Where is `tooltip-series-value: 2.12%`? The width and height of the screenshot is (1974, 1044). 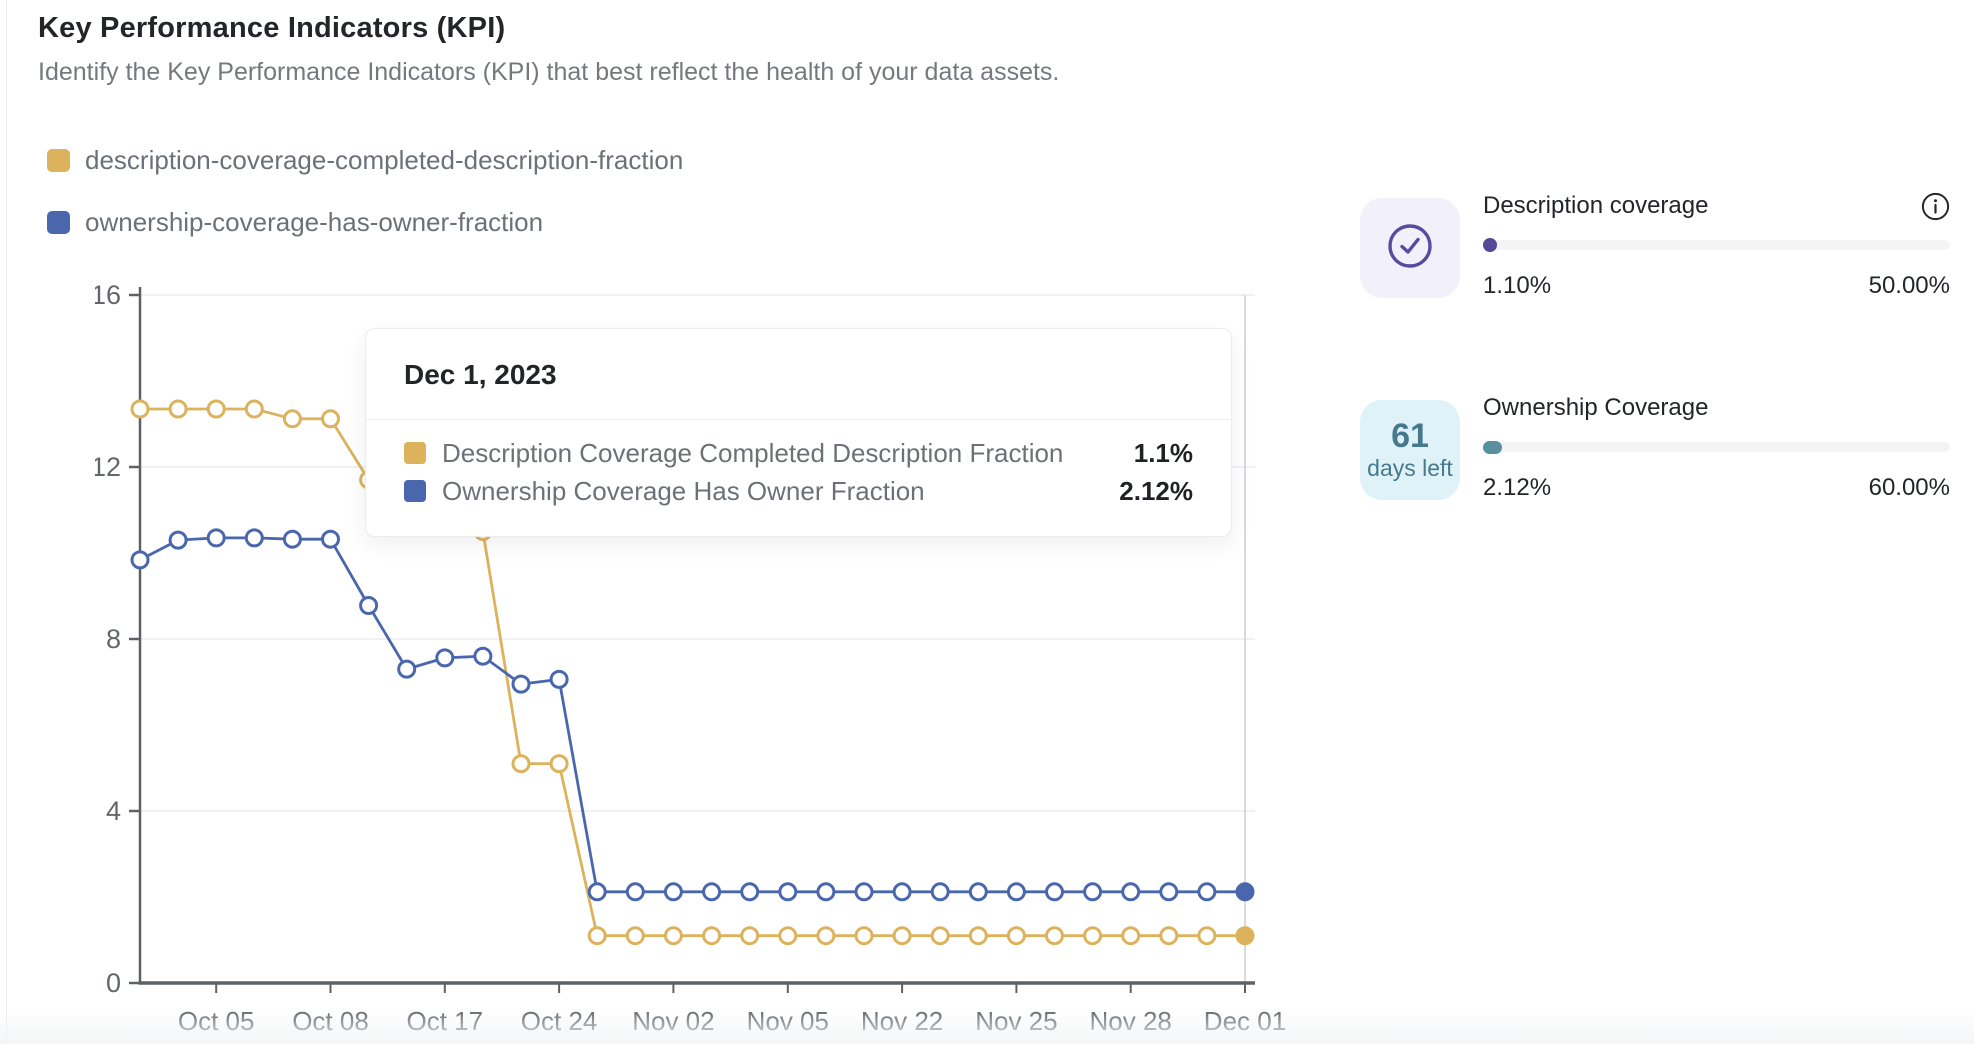
tooltip-series-value: 2.12% is located at coordinates (1156, 490).